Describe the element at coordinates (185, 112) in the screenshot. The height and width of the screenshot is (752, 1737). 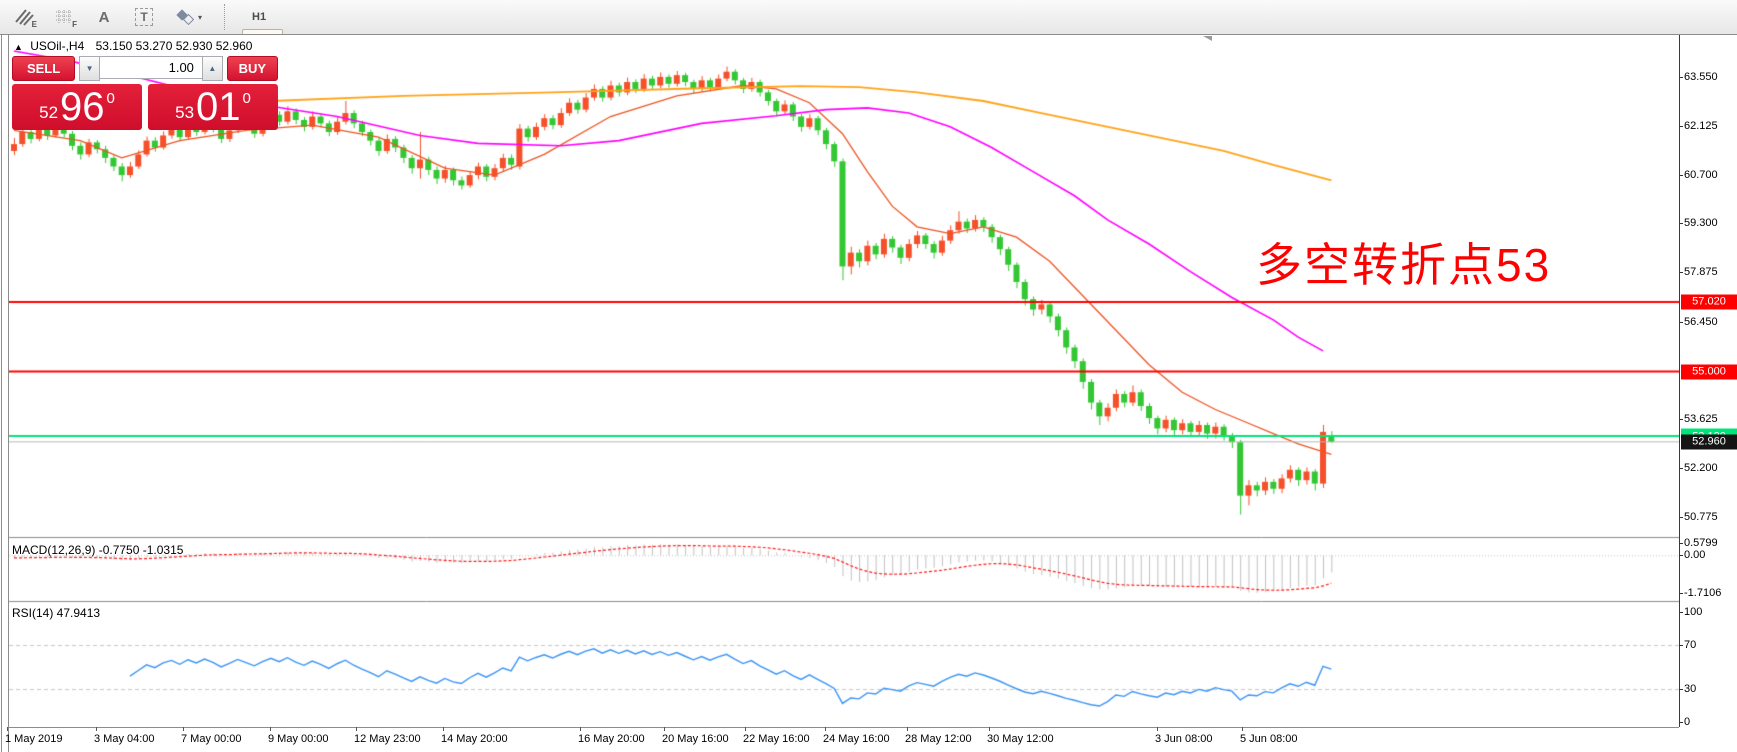
I see `buy-price-small: 53` at that location.